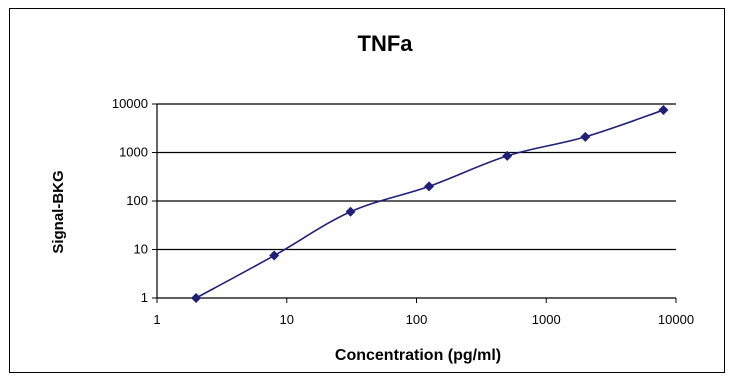 The image size is (729, 379). I want to click on y-tick-label-1: 1, so click(144, 297).